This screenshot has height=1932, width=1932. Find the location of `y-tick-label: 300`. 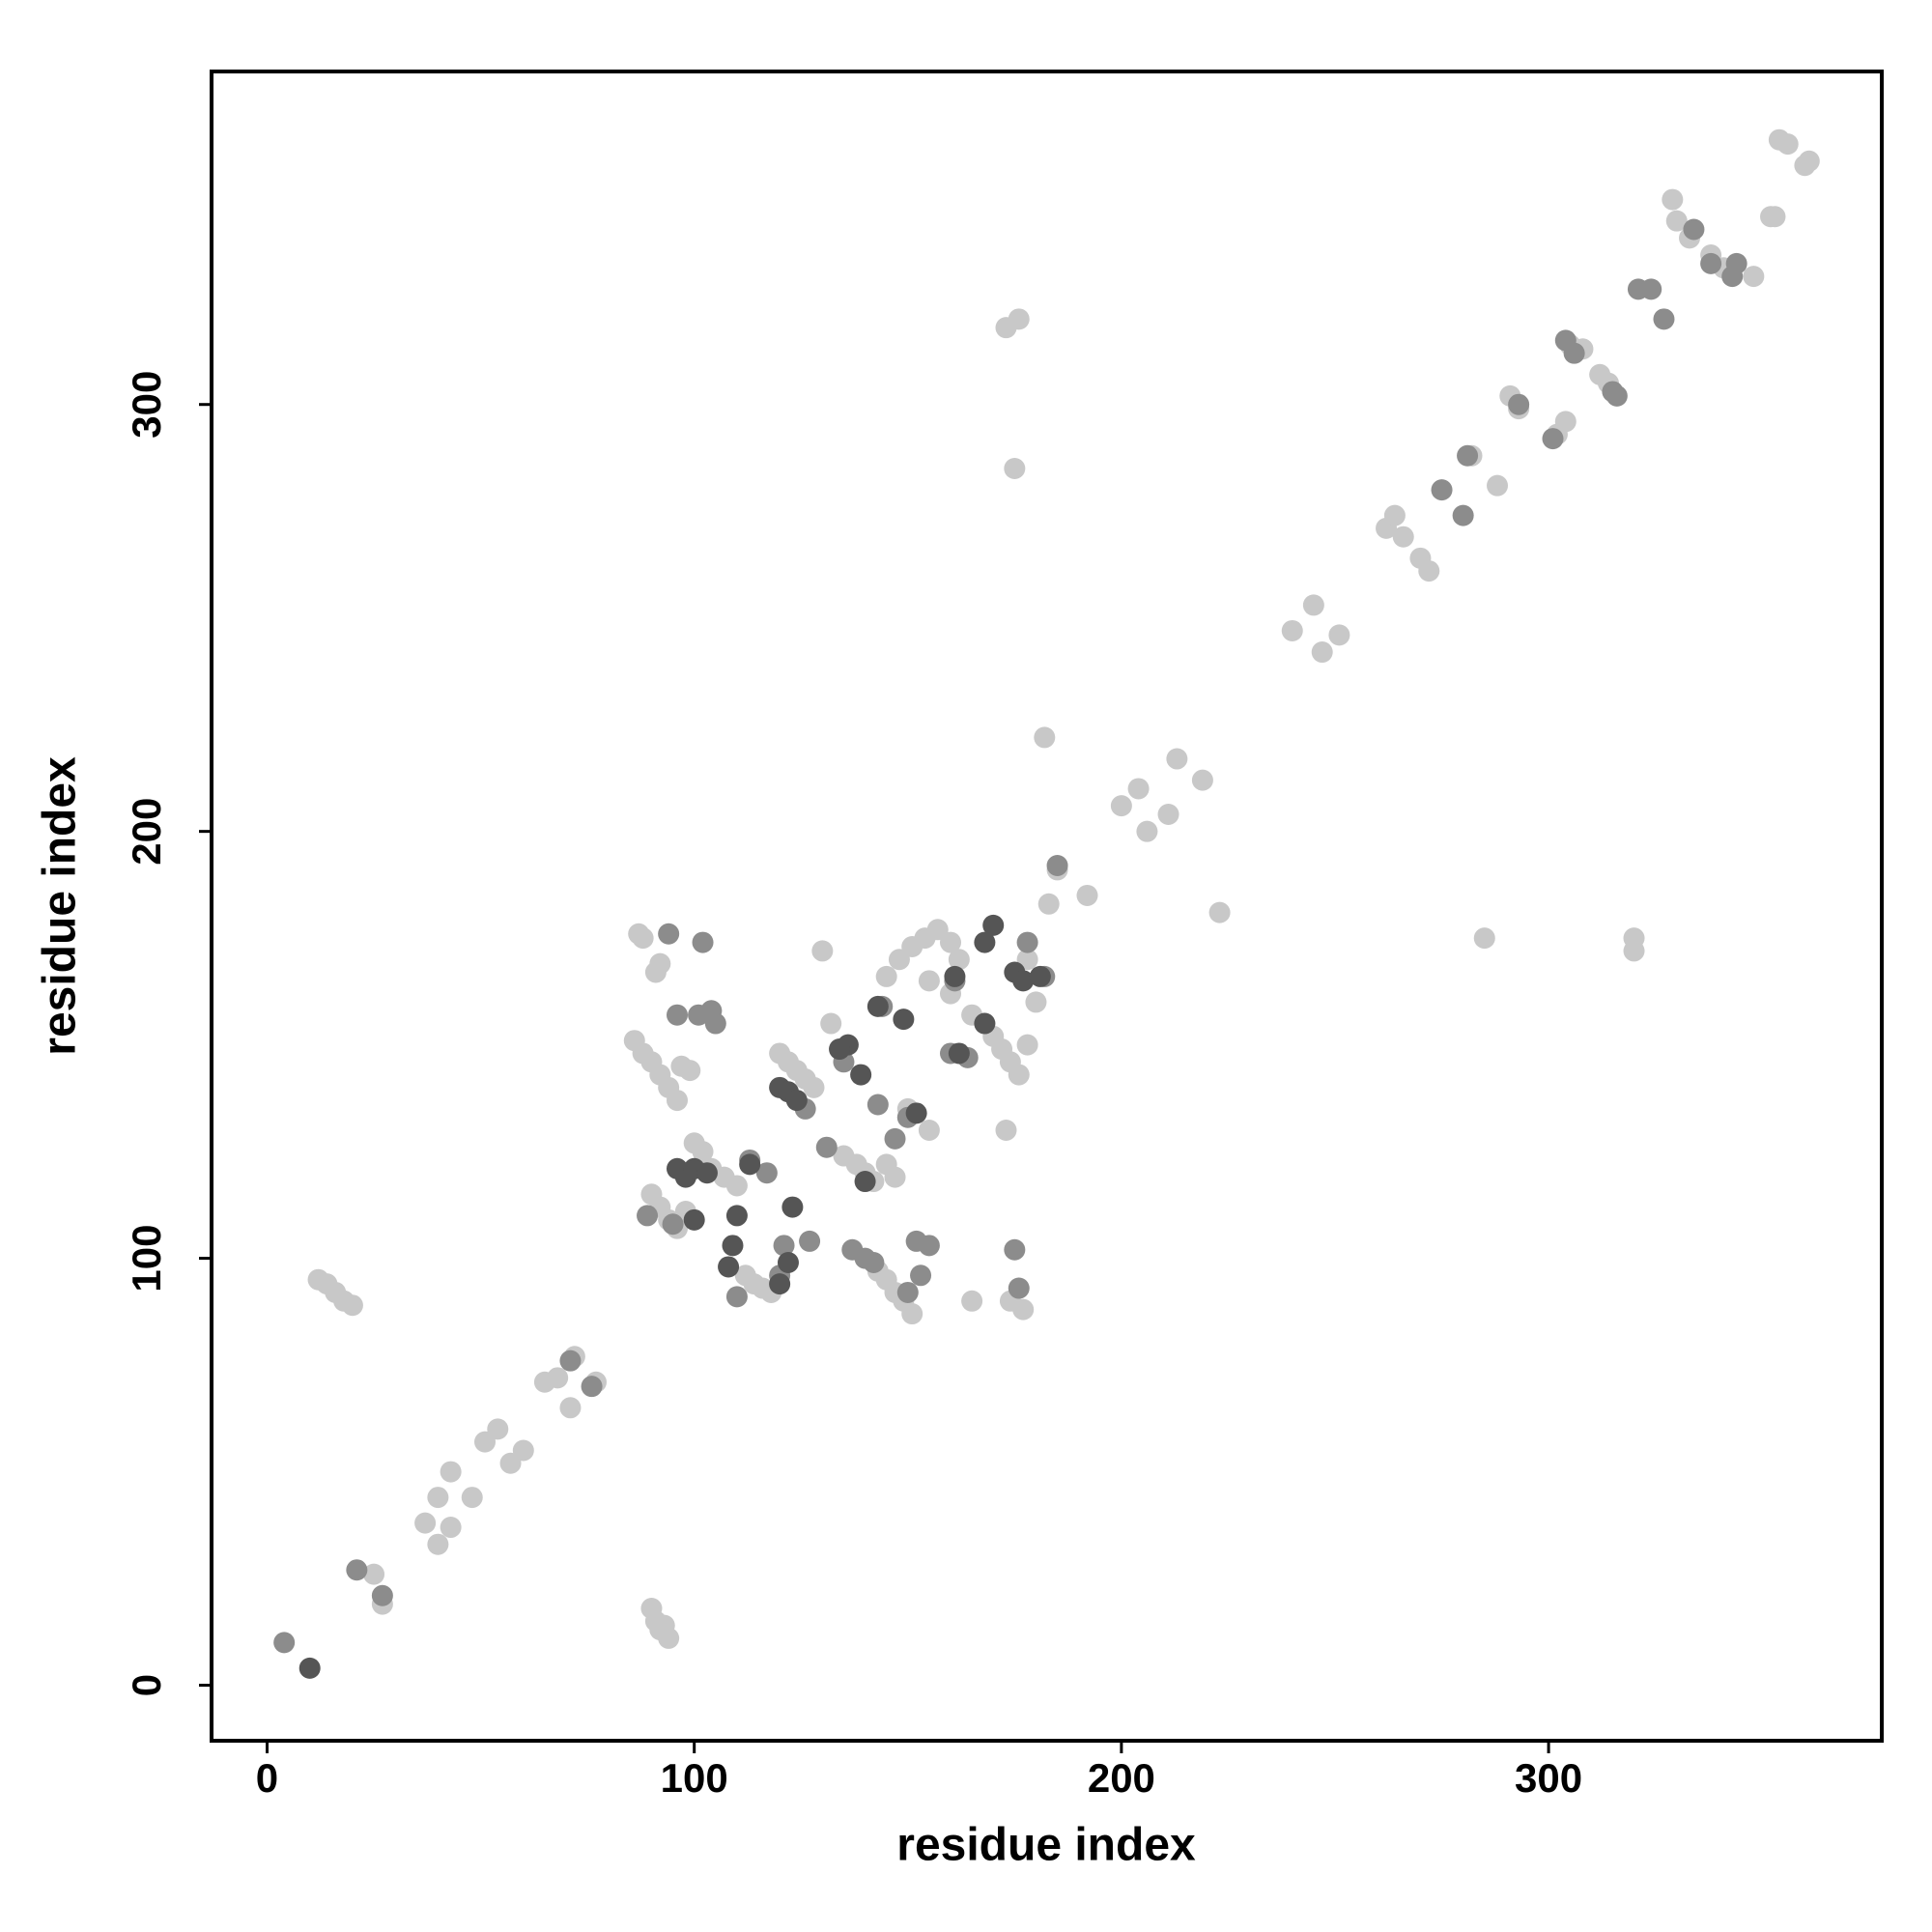

y-tick-label: 300 is located at coordinates (146, 405).